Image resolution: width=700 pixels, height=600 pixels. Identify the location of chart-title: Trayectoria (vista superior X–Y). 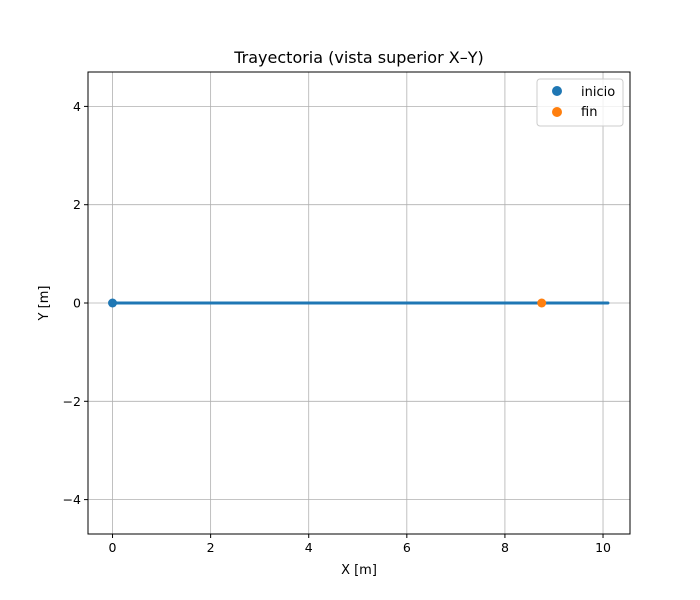
(358, 57).